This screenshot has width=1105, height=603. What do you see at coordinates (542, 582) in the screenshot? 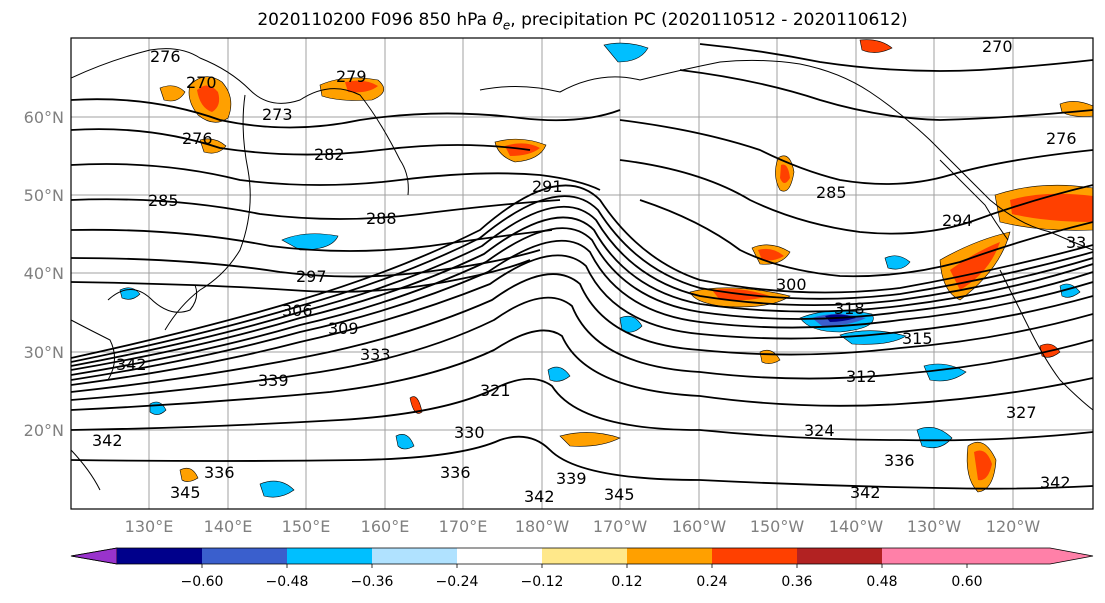
I see `colorbar-tick-label: −0.12` at bounding box center [542, 582].